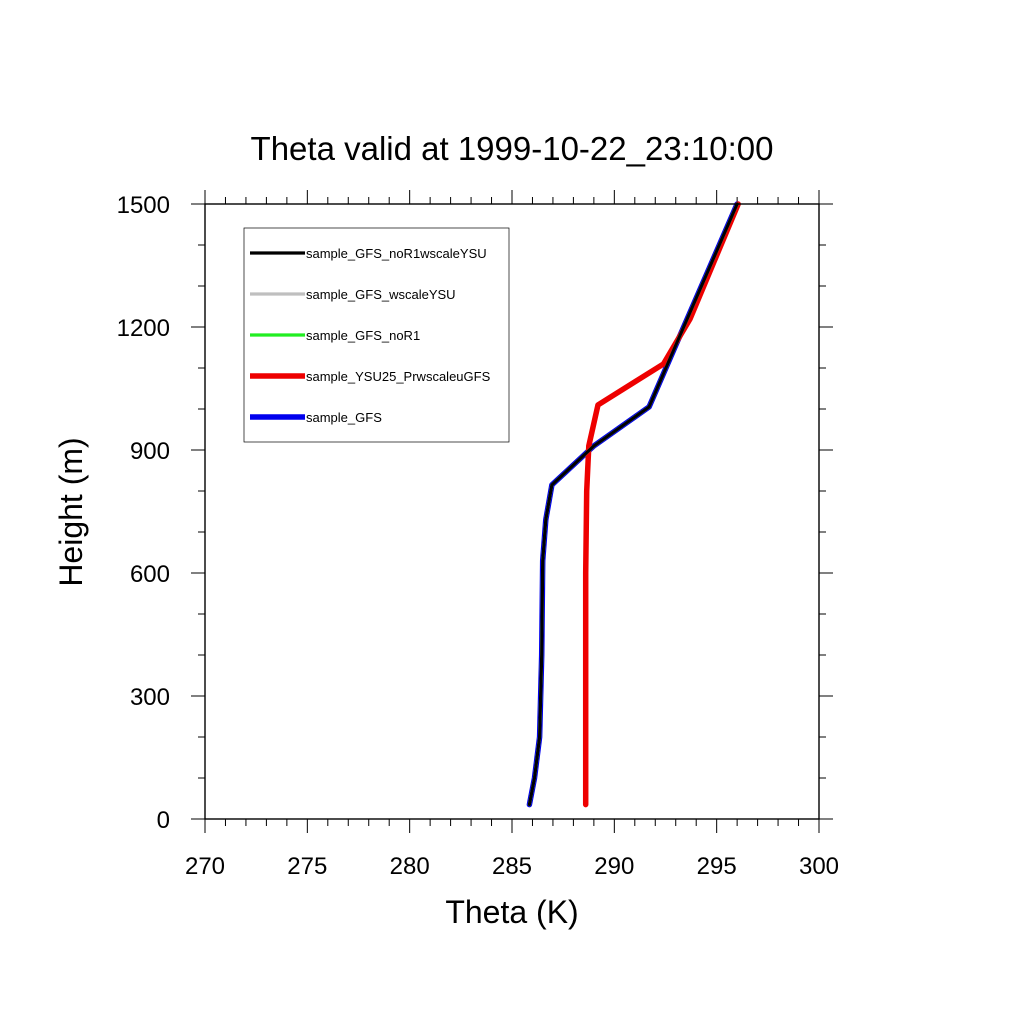 This screenshot has width=1024, height=1024. I want to click on y-tick-label: 600, so click(150, 574).